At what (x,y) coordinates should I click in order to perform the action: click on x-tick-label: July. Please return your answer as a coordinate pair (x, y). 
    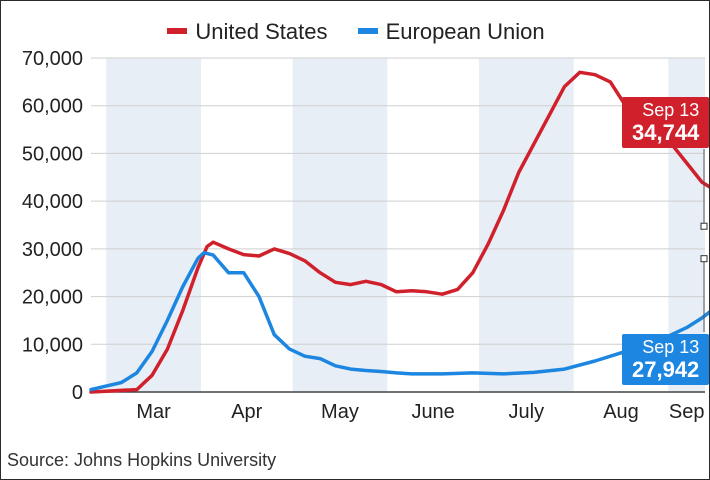
    Looking at the image, I should click on (527, 412).